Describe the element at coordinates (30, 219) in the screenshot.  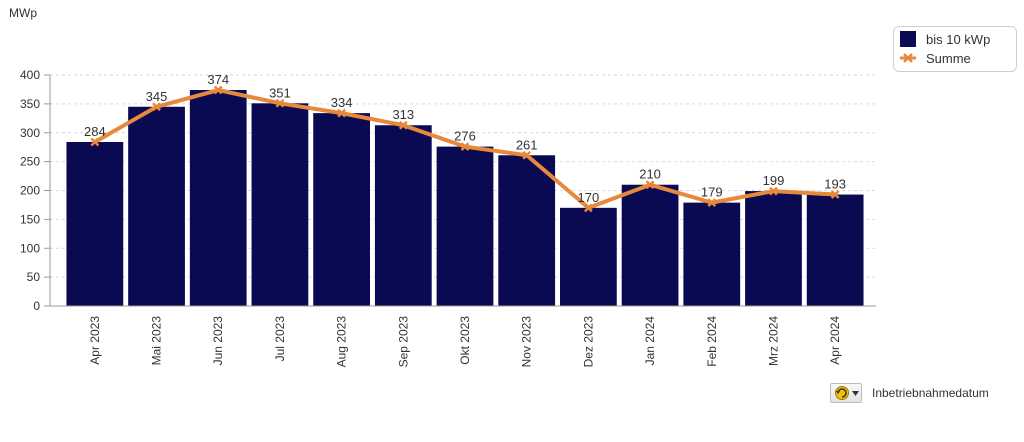
I see `y-tick-label: 150` at that location.